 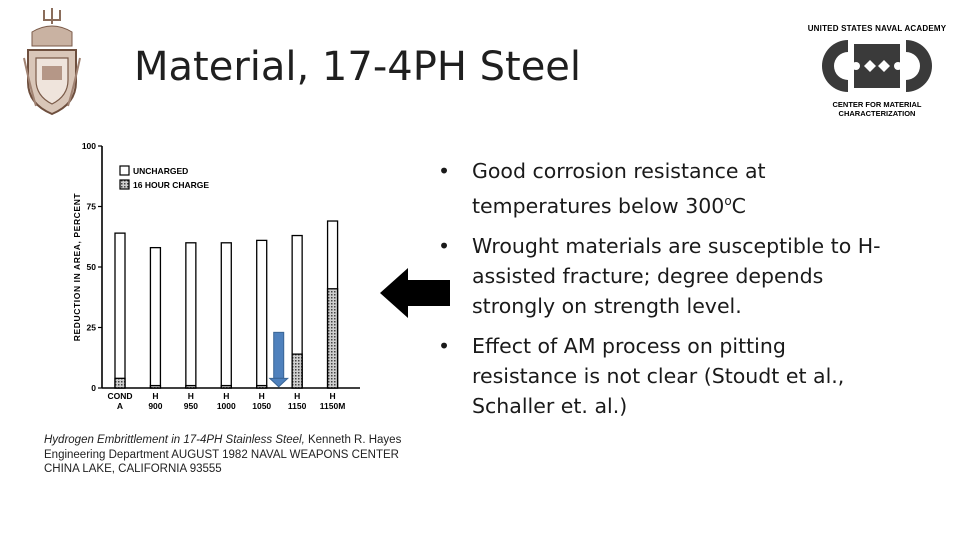 I want to click on arrow-left-icon, so click(x=415, y=293).